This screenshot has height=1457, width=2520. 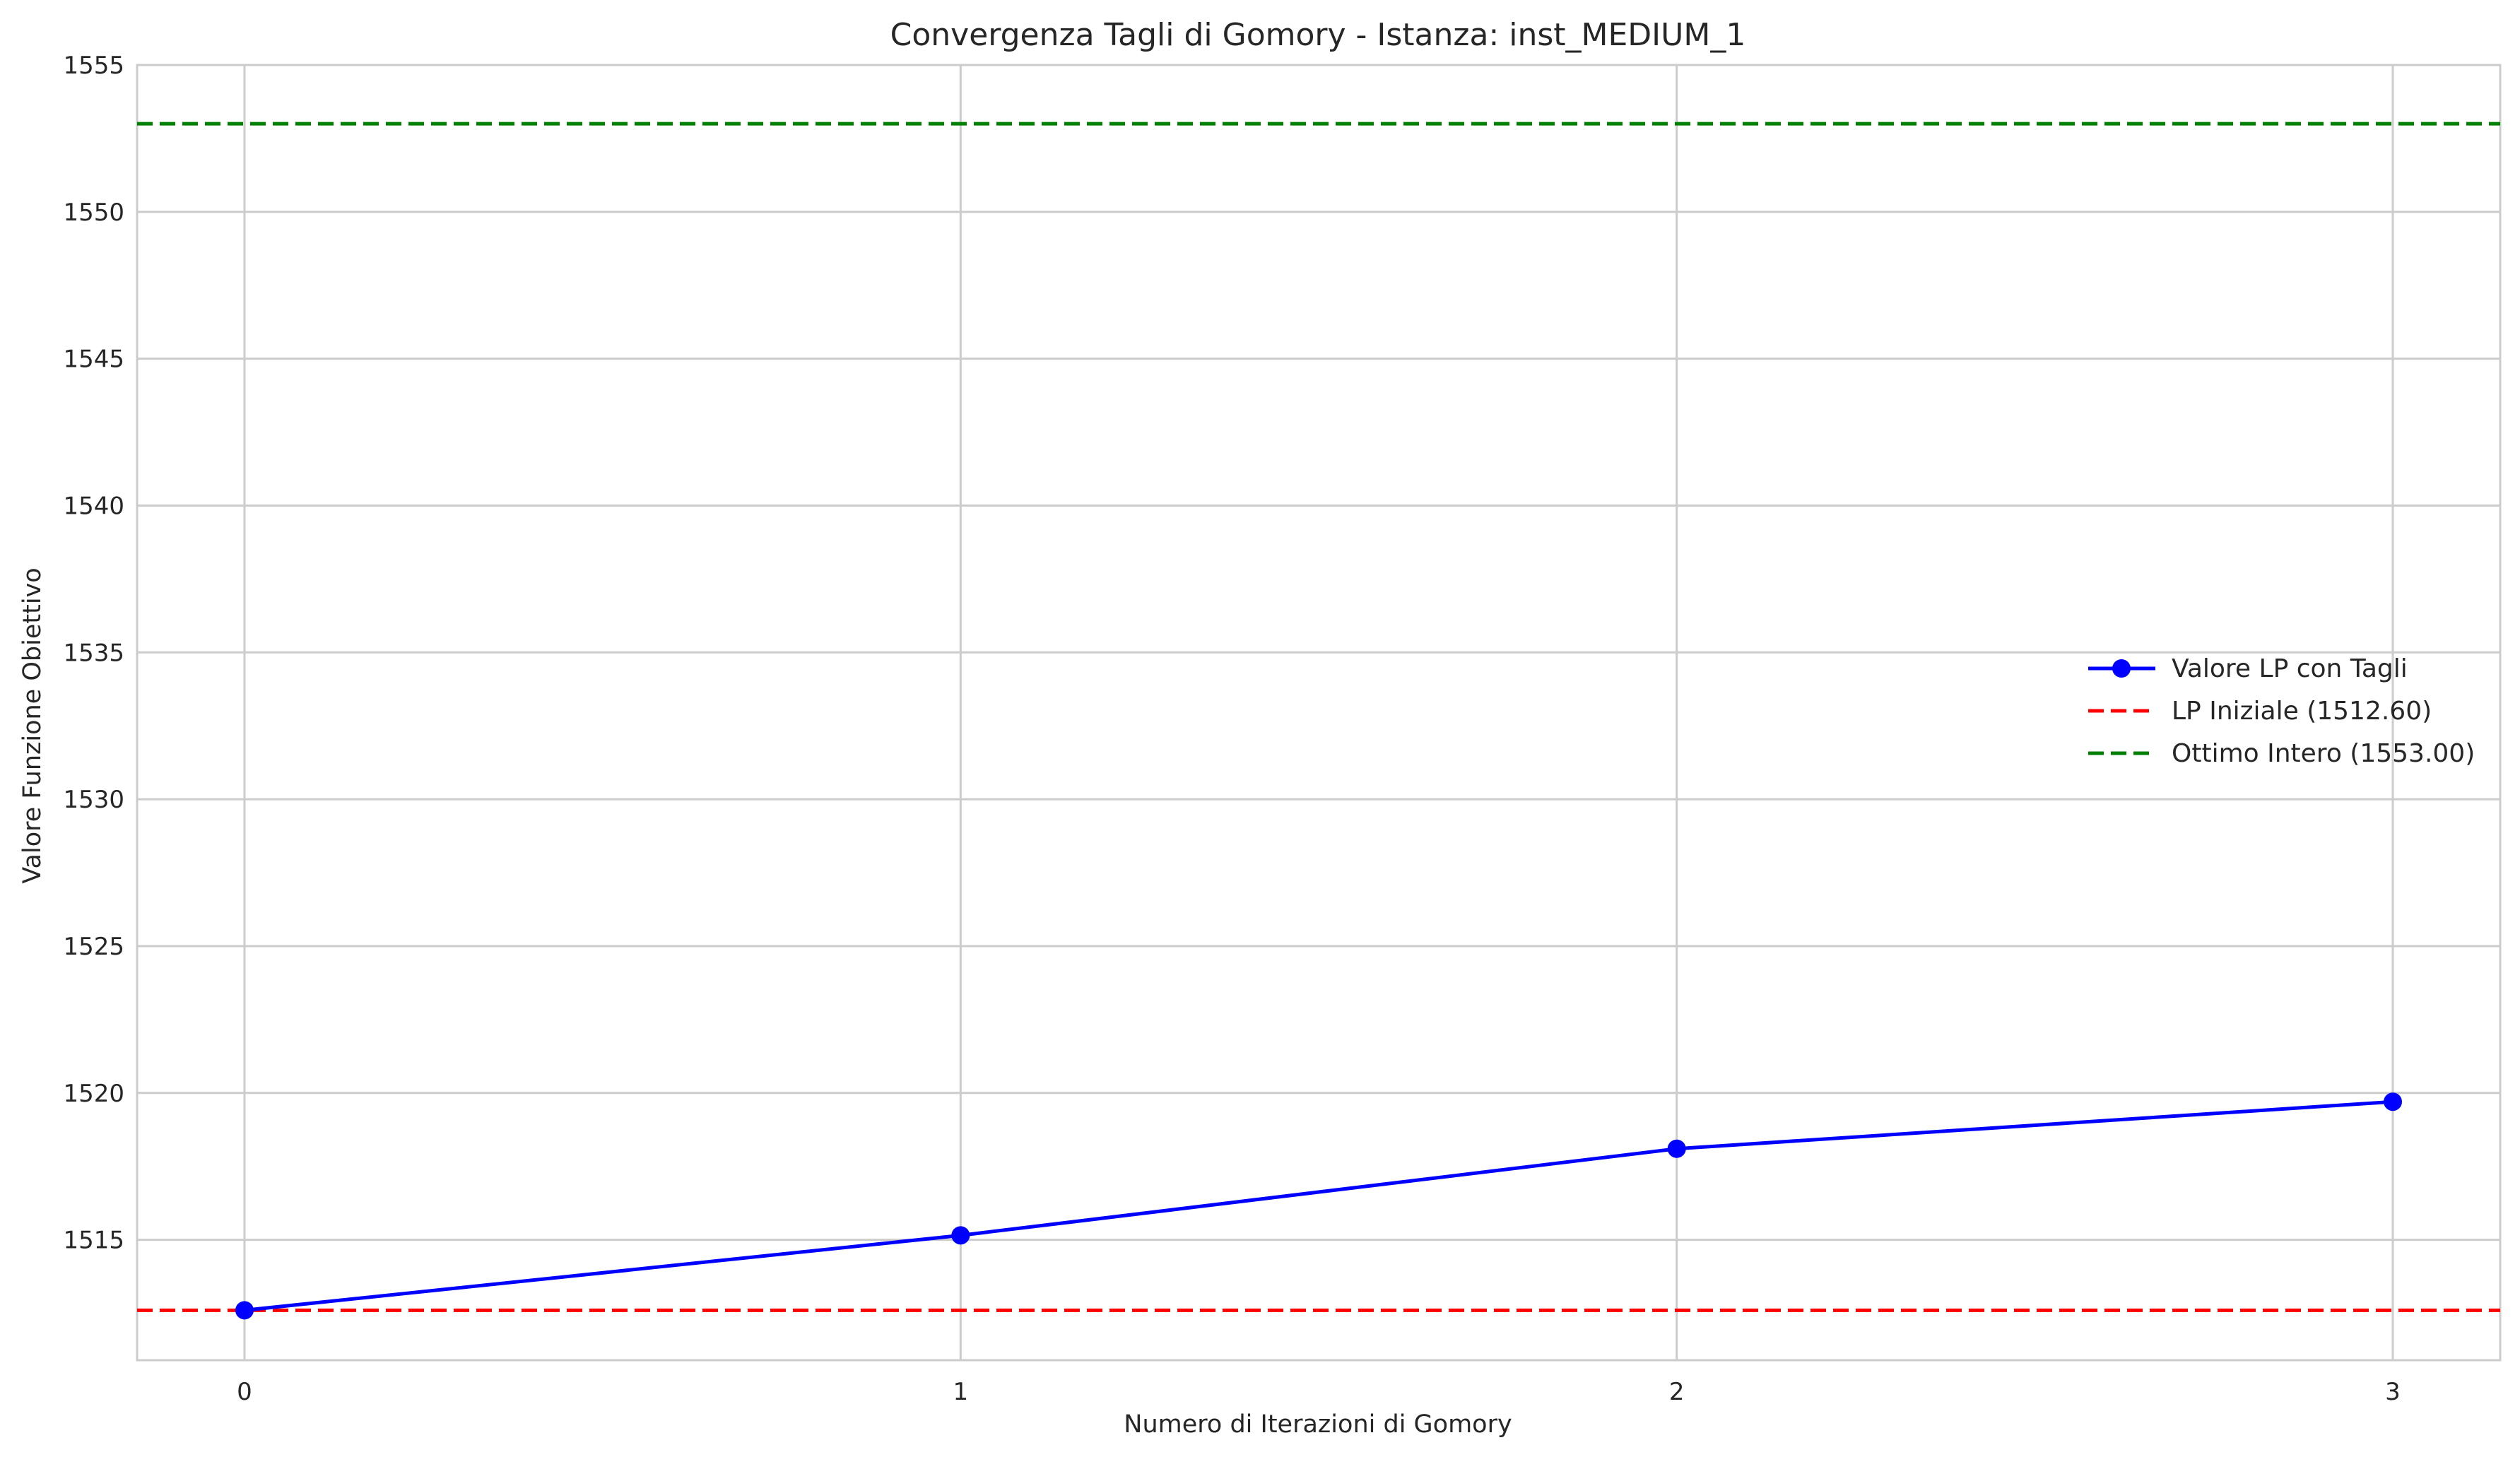 What do you see at coordinates (961, 1392) in the screenshot?
I see `x-tick-label: 1` at bounding box center [961, 1392].